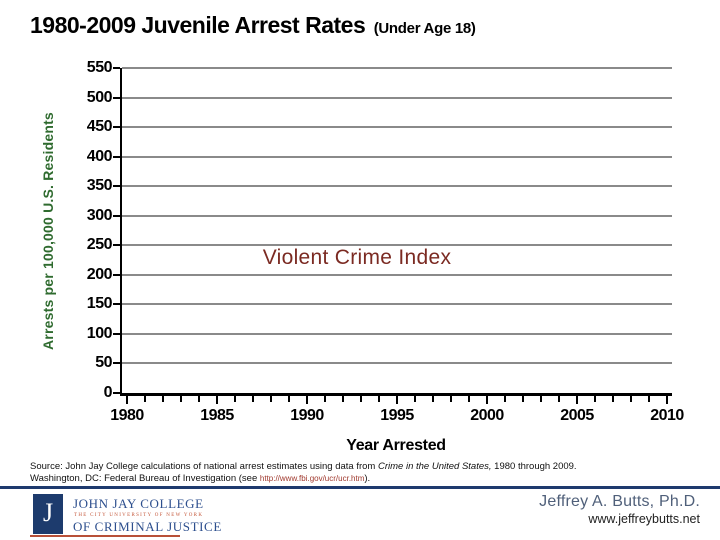 The width and height of the screenshot is (720, 540). I want to click on y-tick-label-50: 50, so click(103, 363).